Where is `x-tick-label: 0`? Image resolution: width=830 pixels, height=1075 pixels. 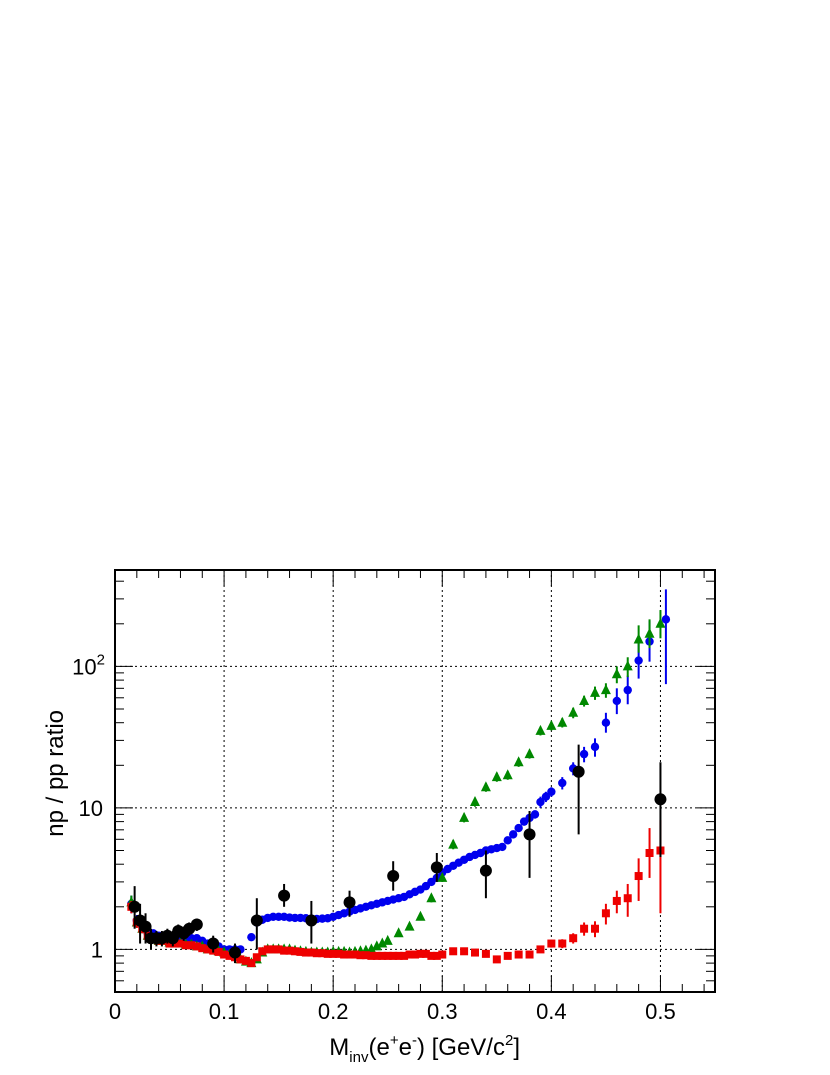
x-tick-label: 0 is located at coordinates (115, 1011).